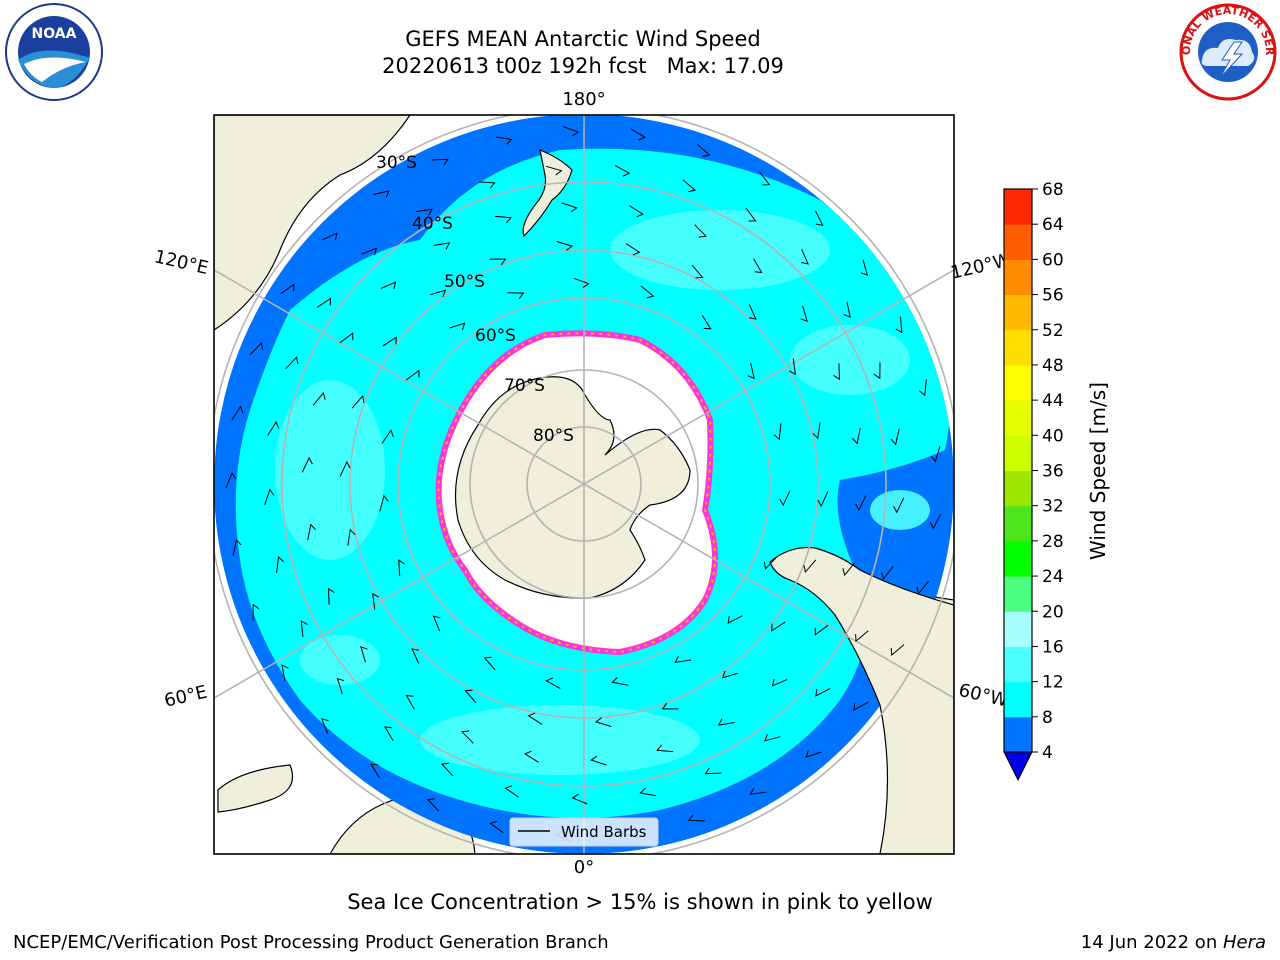 This screenshot has height=960, width=1280. Describe the element at coordinates (983, 696) in the screenshot. I see `lon-label-60w: 60°W` at that location.